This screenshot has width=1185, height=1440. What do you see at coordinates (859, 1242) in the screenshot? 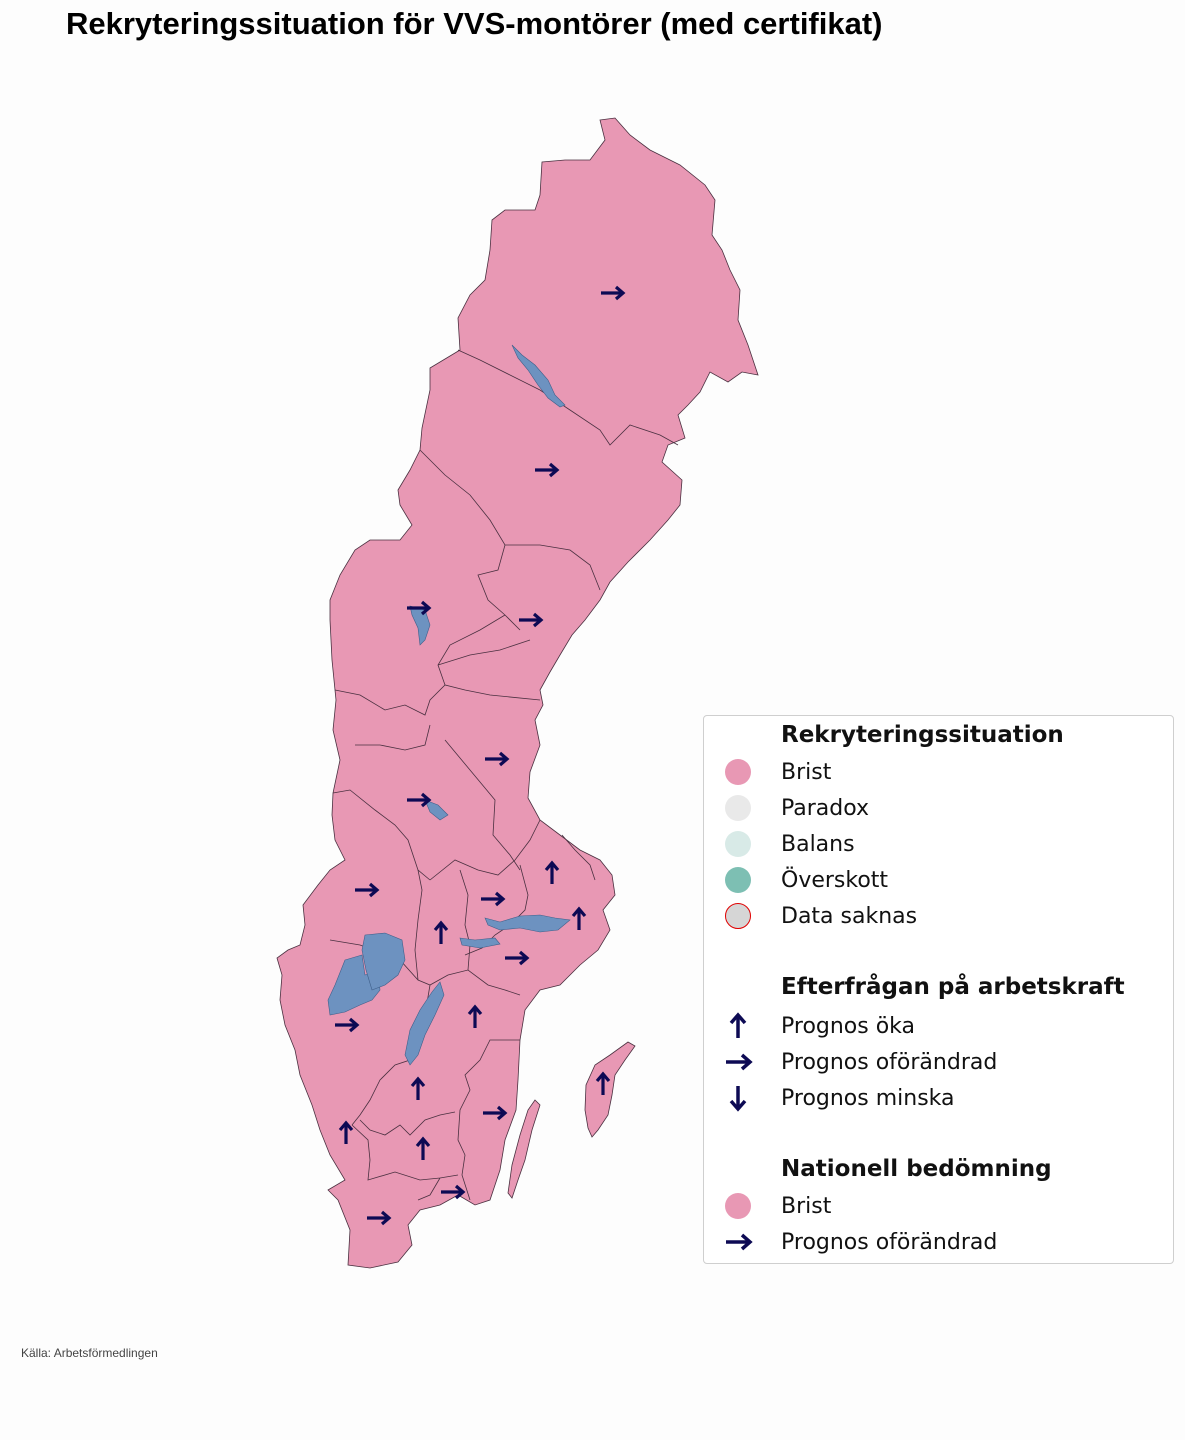
I see `legend-item-nationell-prognos: Prognos oförändrad` at bounding box center [859, 1242].